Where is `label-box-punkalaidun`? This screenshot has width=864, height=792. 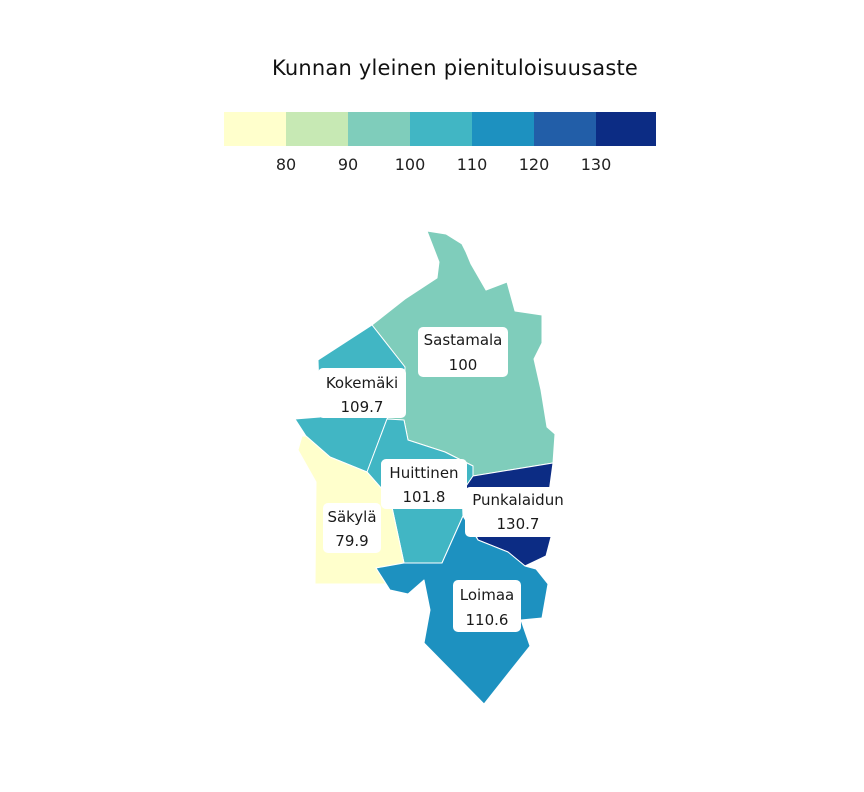 label-box-punkalaidun is located at coordinates (518, 512).